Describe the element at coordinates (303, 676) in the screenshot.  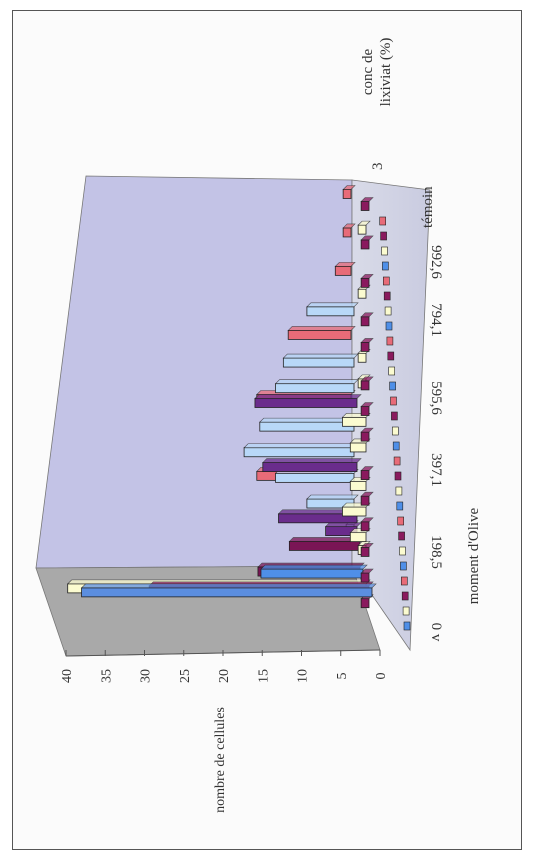
I see `y-tick-label: 10` at that location.